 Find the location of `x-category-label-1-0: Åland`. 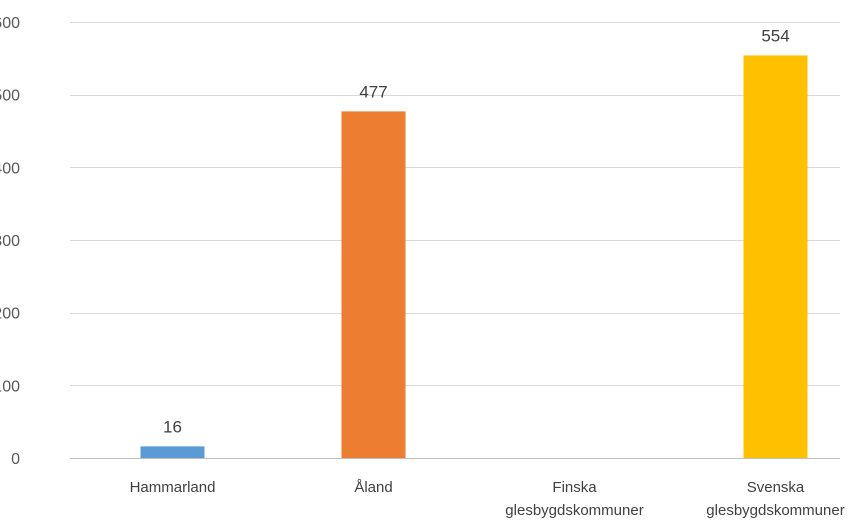

x-category-label-1-0: Åland is located at coordinates (373, 487).